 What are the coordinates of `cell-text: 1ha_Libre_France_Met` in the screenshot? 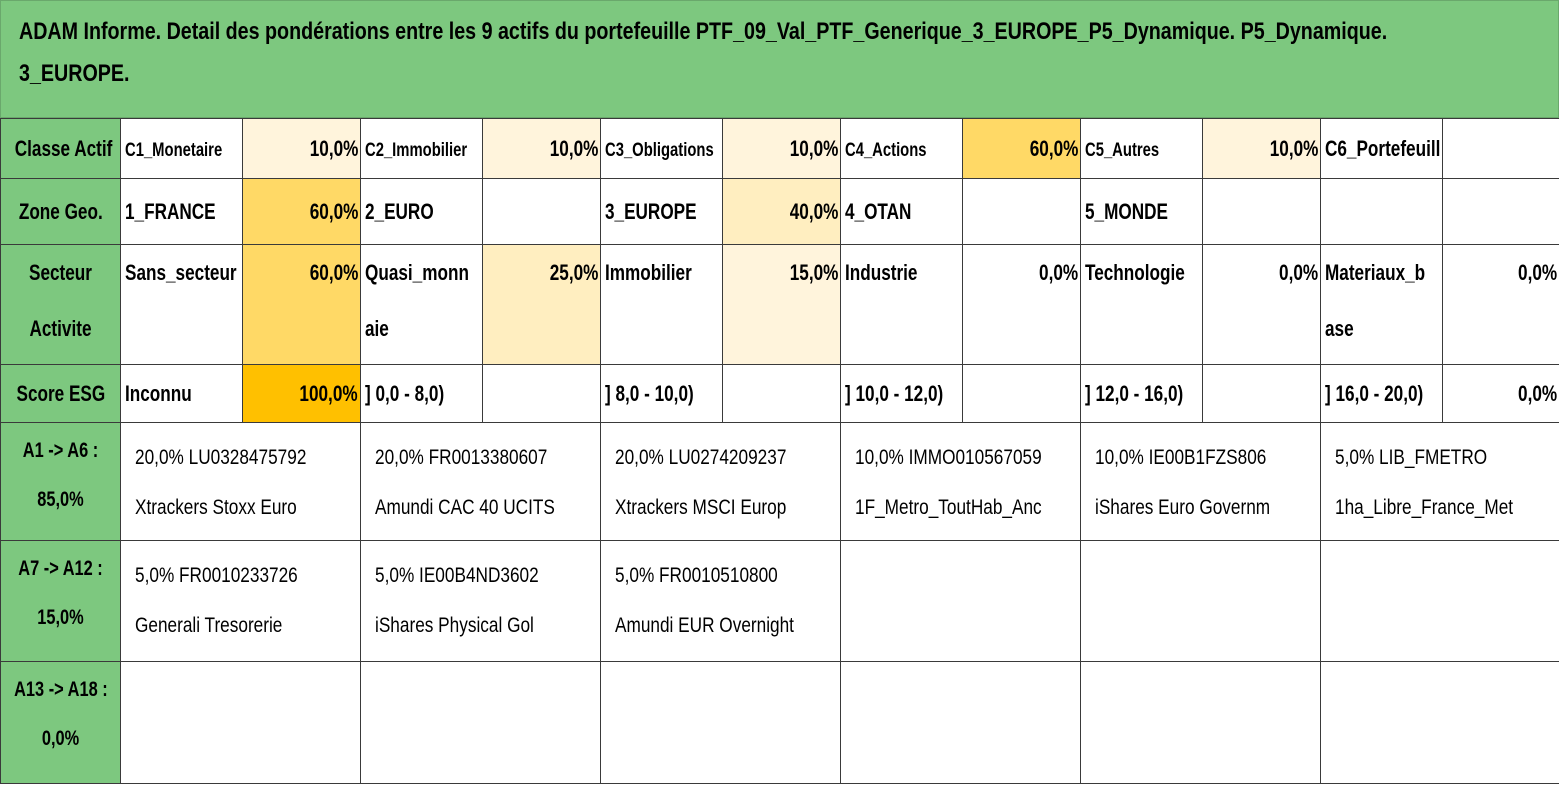 It's located at (1424, 507).